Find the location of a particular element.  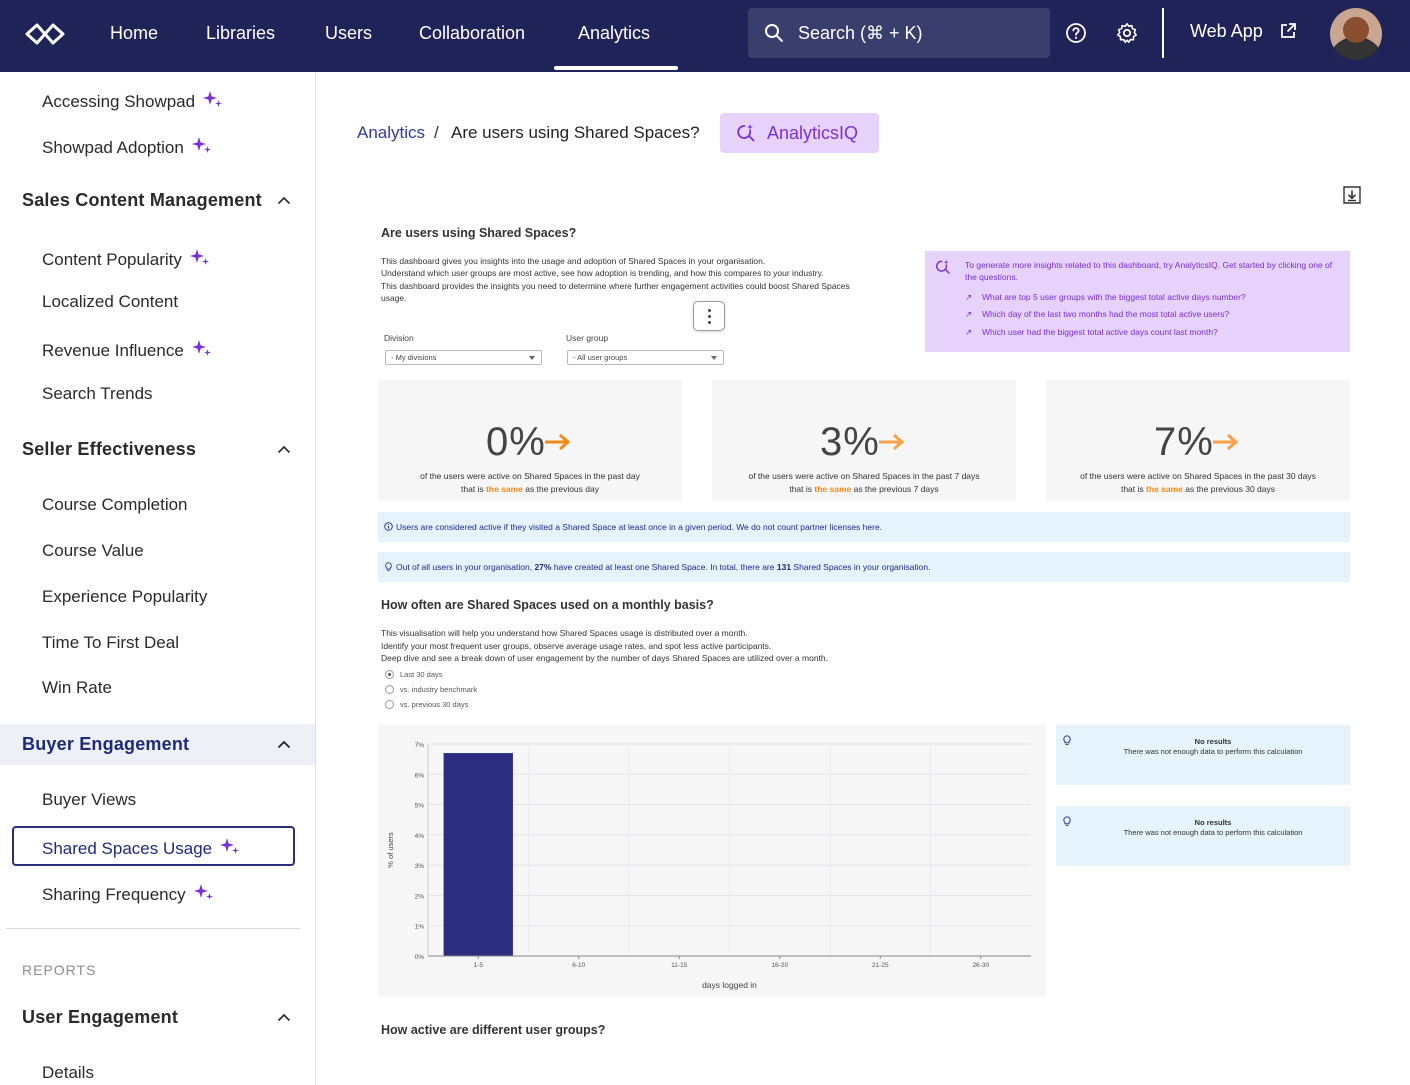

external-link-icon is located at coordinates (1288, 30).